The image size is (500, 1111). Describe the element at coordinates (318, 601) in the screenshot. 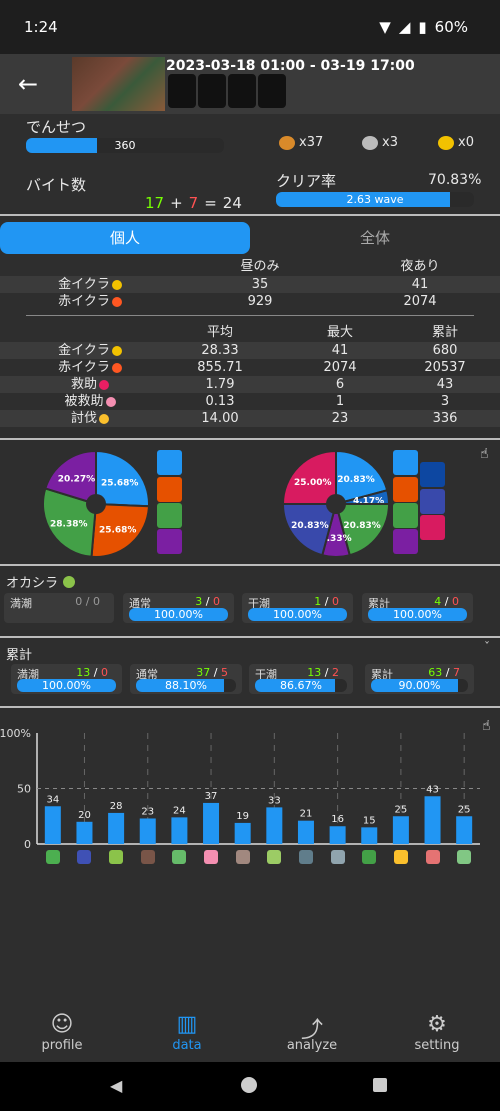

I see `success-count: 1` at that location.